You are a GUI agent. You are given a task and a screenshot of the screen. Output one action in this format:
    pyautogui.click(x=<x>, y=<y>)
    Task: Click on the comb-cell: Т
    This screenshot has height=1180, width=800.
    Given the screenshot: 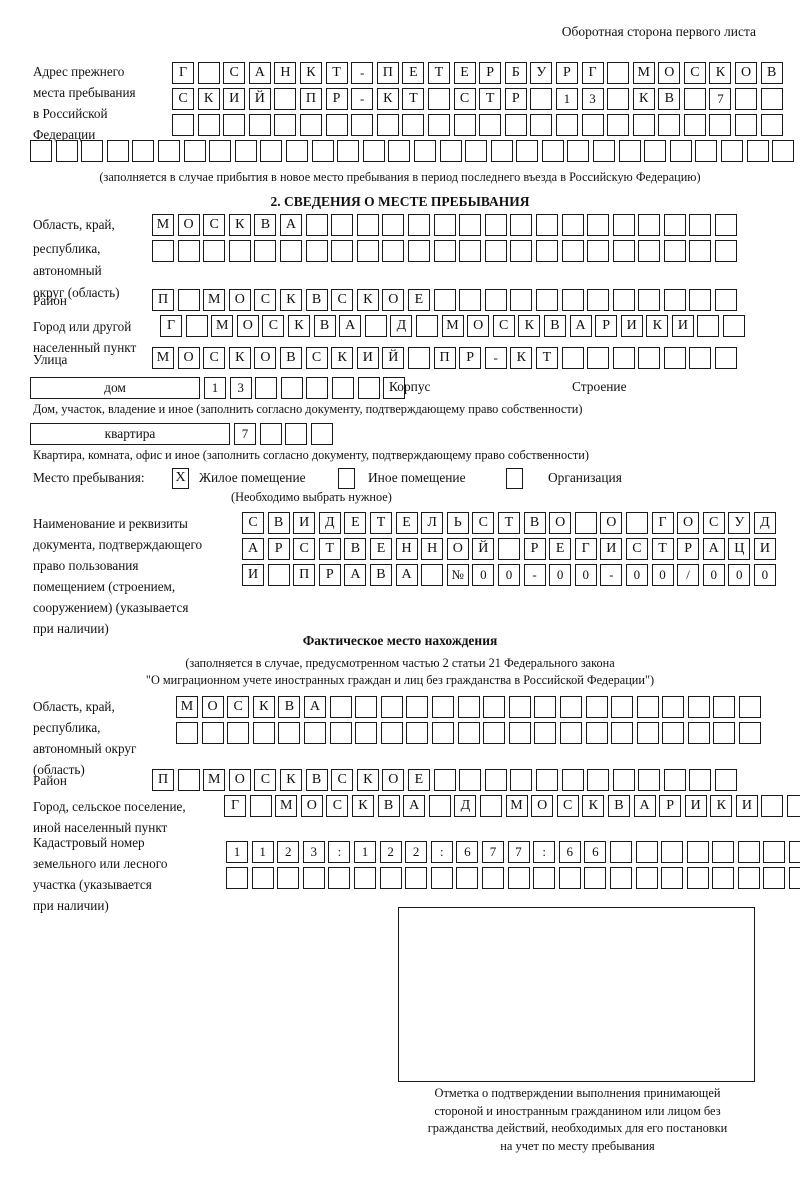 What is the action you would take?
    pyautogui.click(x=490, y=99)
    